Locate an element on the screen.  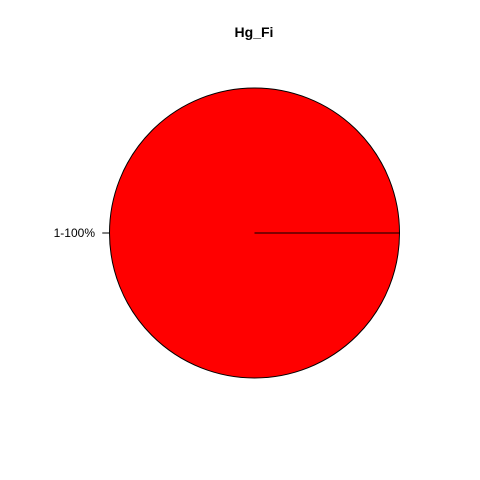
pie-slice-label: 1-100% is located at coordinates (75, 233).